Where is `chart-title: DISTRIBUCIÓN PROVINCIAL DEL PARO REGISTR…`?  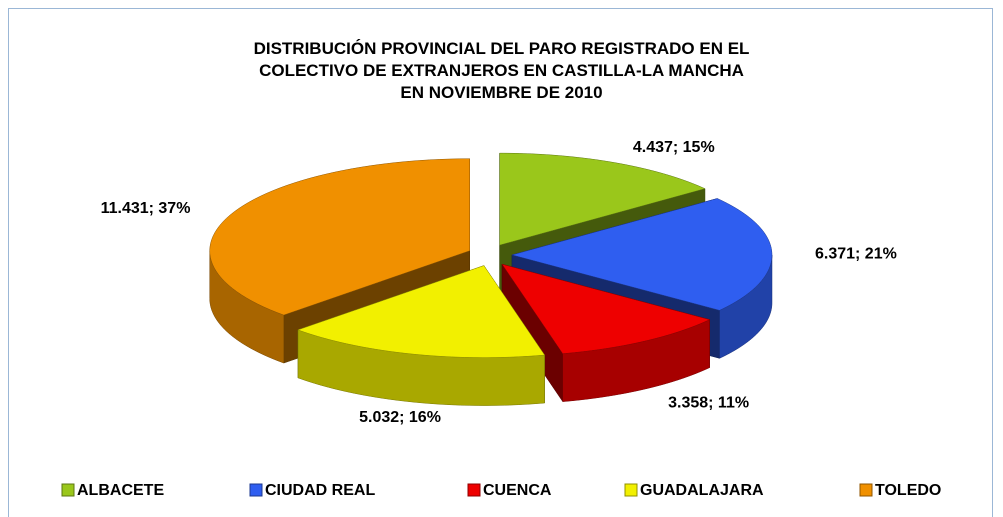 chart-title: DISTRIBUCIÓN PROVINCIAL DEL PARO REGISTR… is located at coordinates (501, 70).